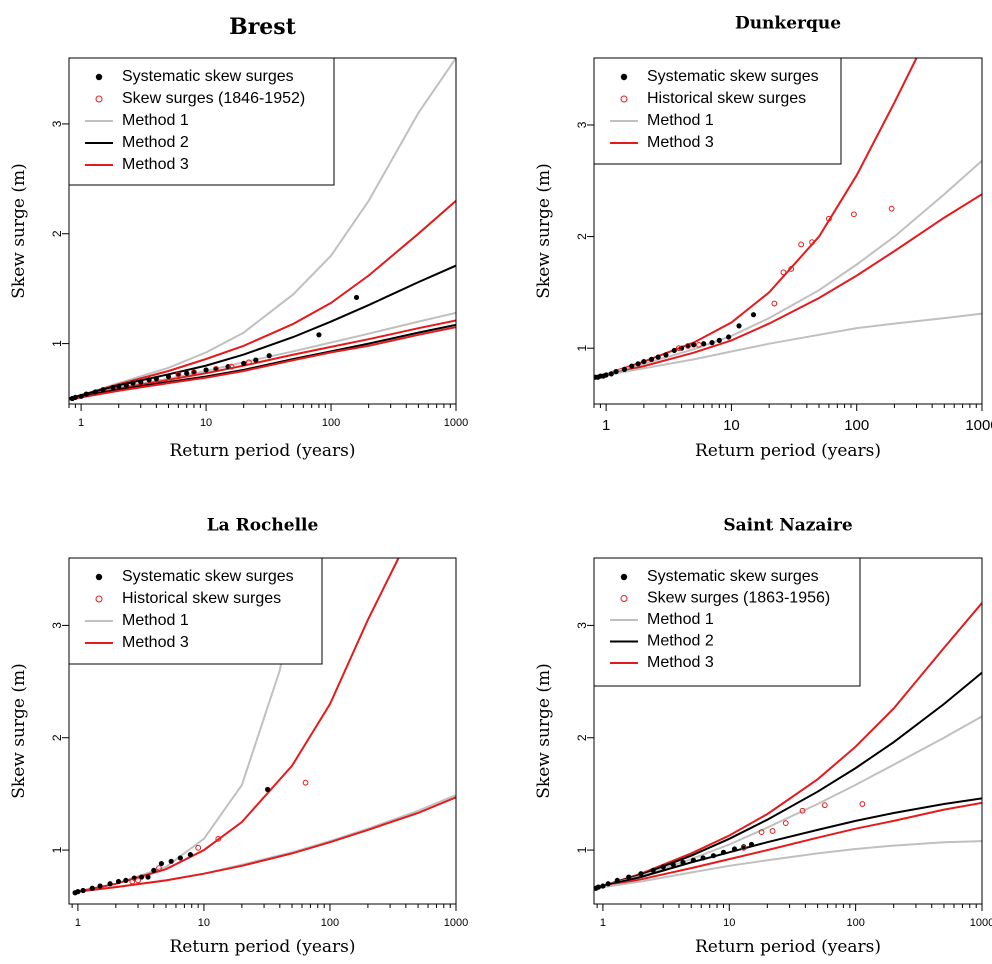 This screenshot has width=992, height=964. I want to click on y-tick-label: 2, so click(582, 737).